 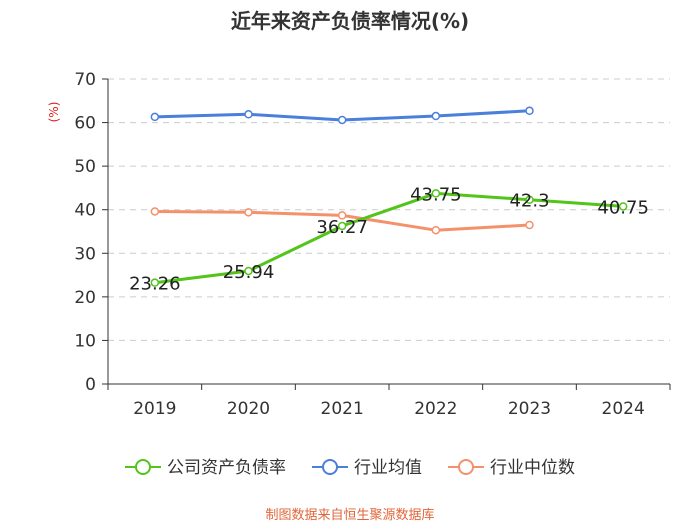 What do you see at coordinates (248, 409) in the screenshot?
I see `x-tick-label-2020: 2020` at bounding box center [248, 409].